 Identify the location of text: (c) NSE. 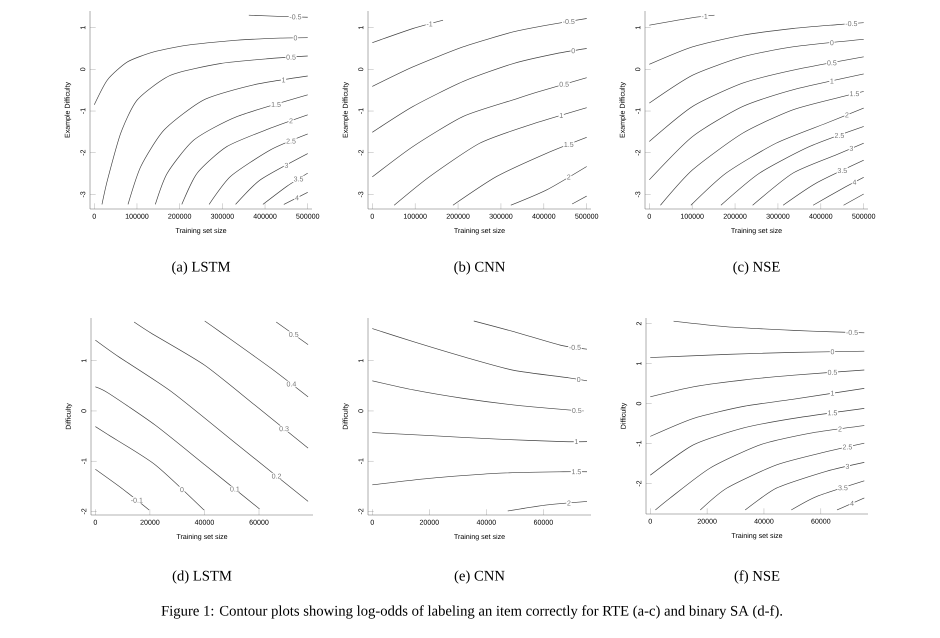
(756, 268).